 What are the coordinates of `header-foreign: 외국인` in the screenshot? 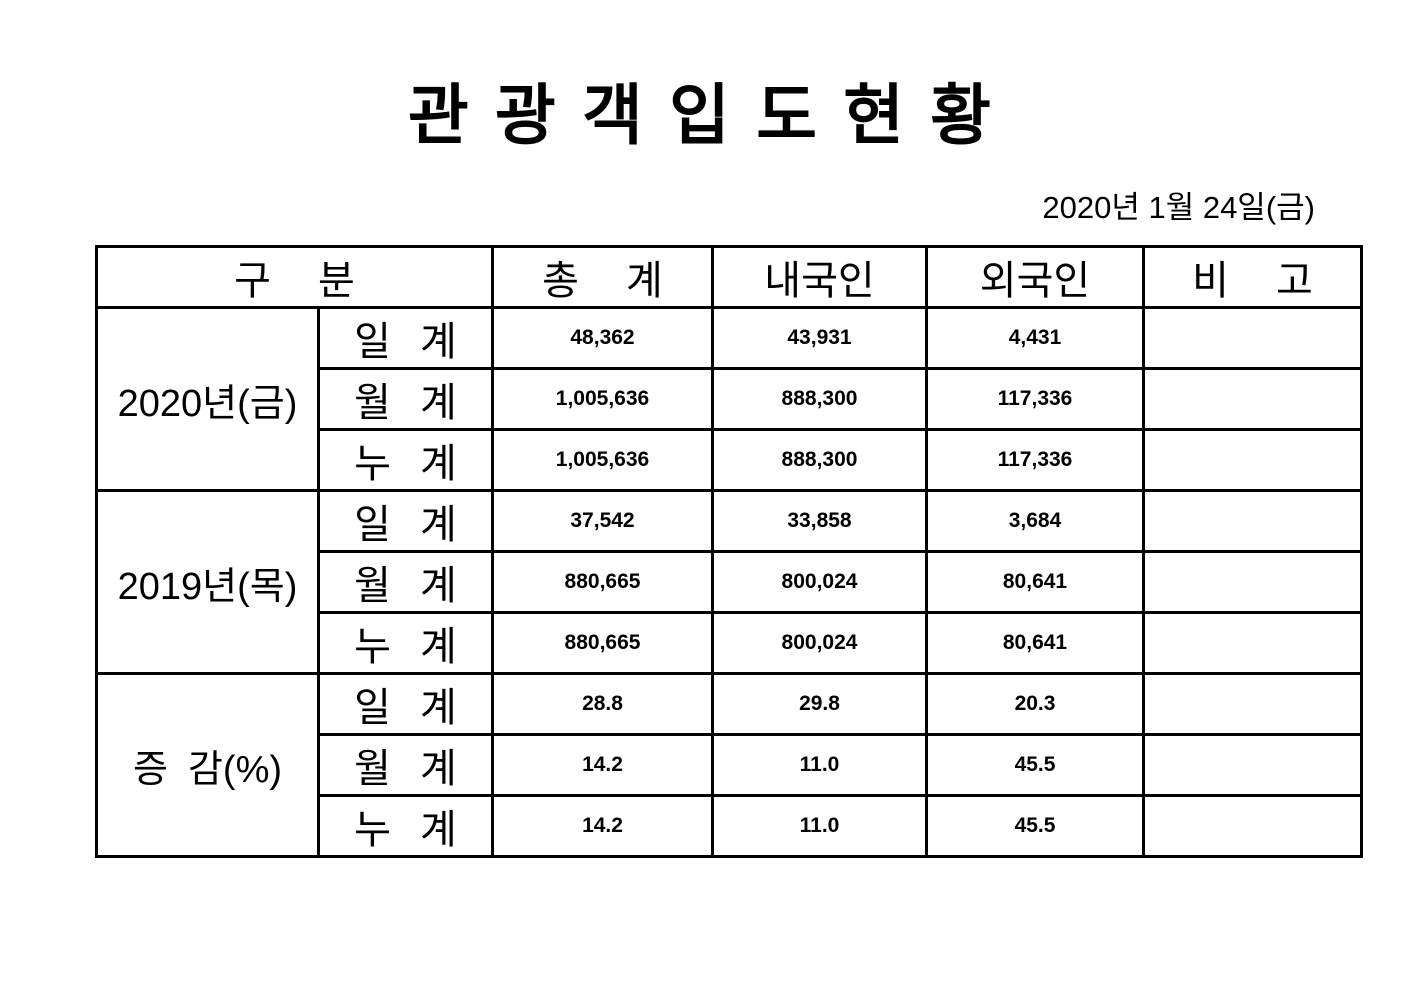 It's located at (1035, 277).